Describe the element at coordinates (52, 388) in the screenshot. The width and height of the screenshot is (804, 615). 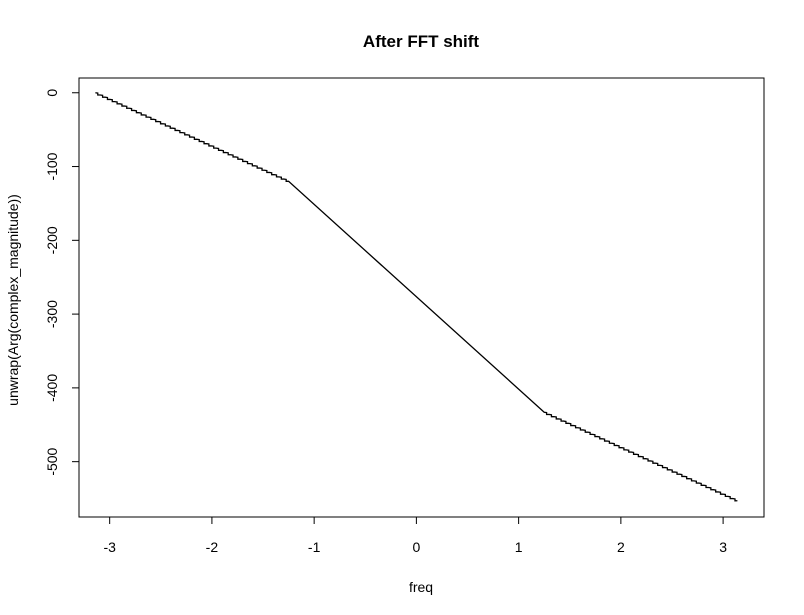
I see `y-tick-label: -400` at that location.